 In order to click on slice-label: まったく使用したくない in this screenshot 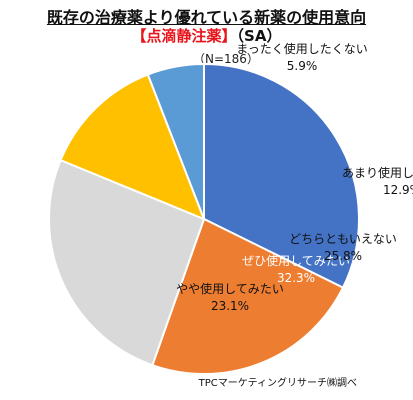, I will do `click(302, 48)`.